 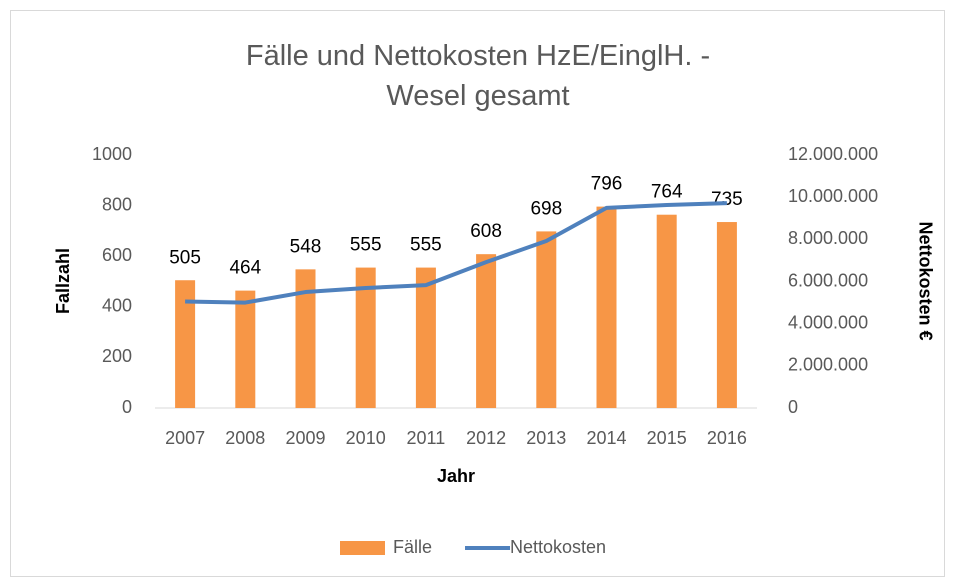 I want to click on x-tick-label: 2011, so click(x=426, y=438).